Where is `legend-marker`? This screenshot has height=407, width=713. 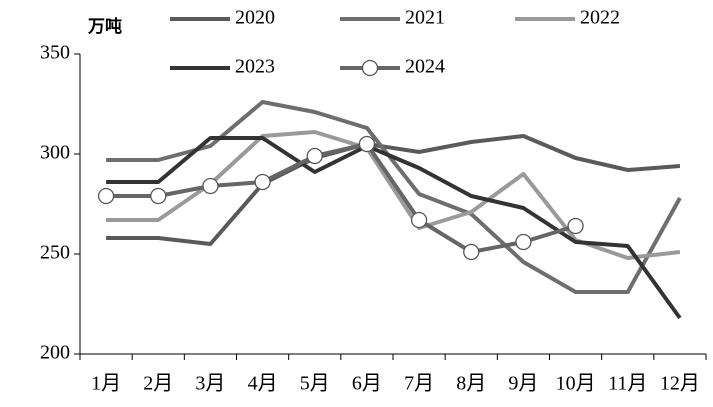 legend-marker is located at coordinates (370, 68).